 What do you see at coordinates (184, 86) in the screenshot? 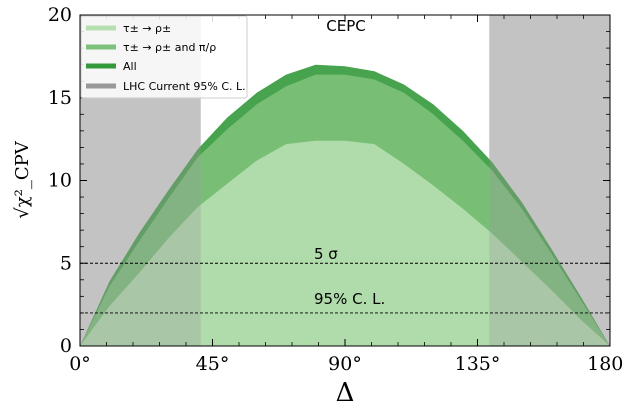
I see `legend-label-lhc: LHC Current 95% C. L.` at bounding box center [184, 86].